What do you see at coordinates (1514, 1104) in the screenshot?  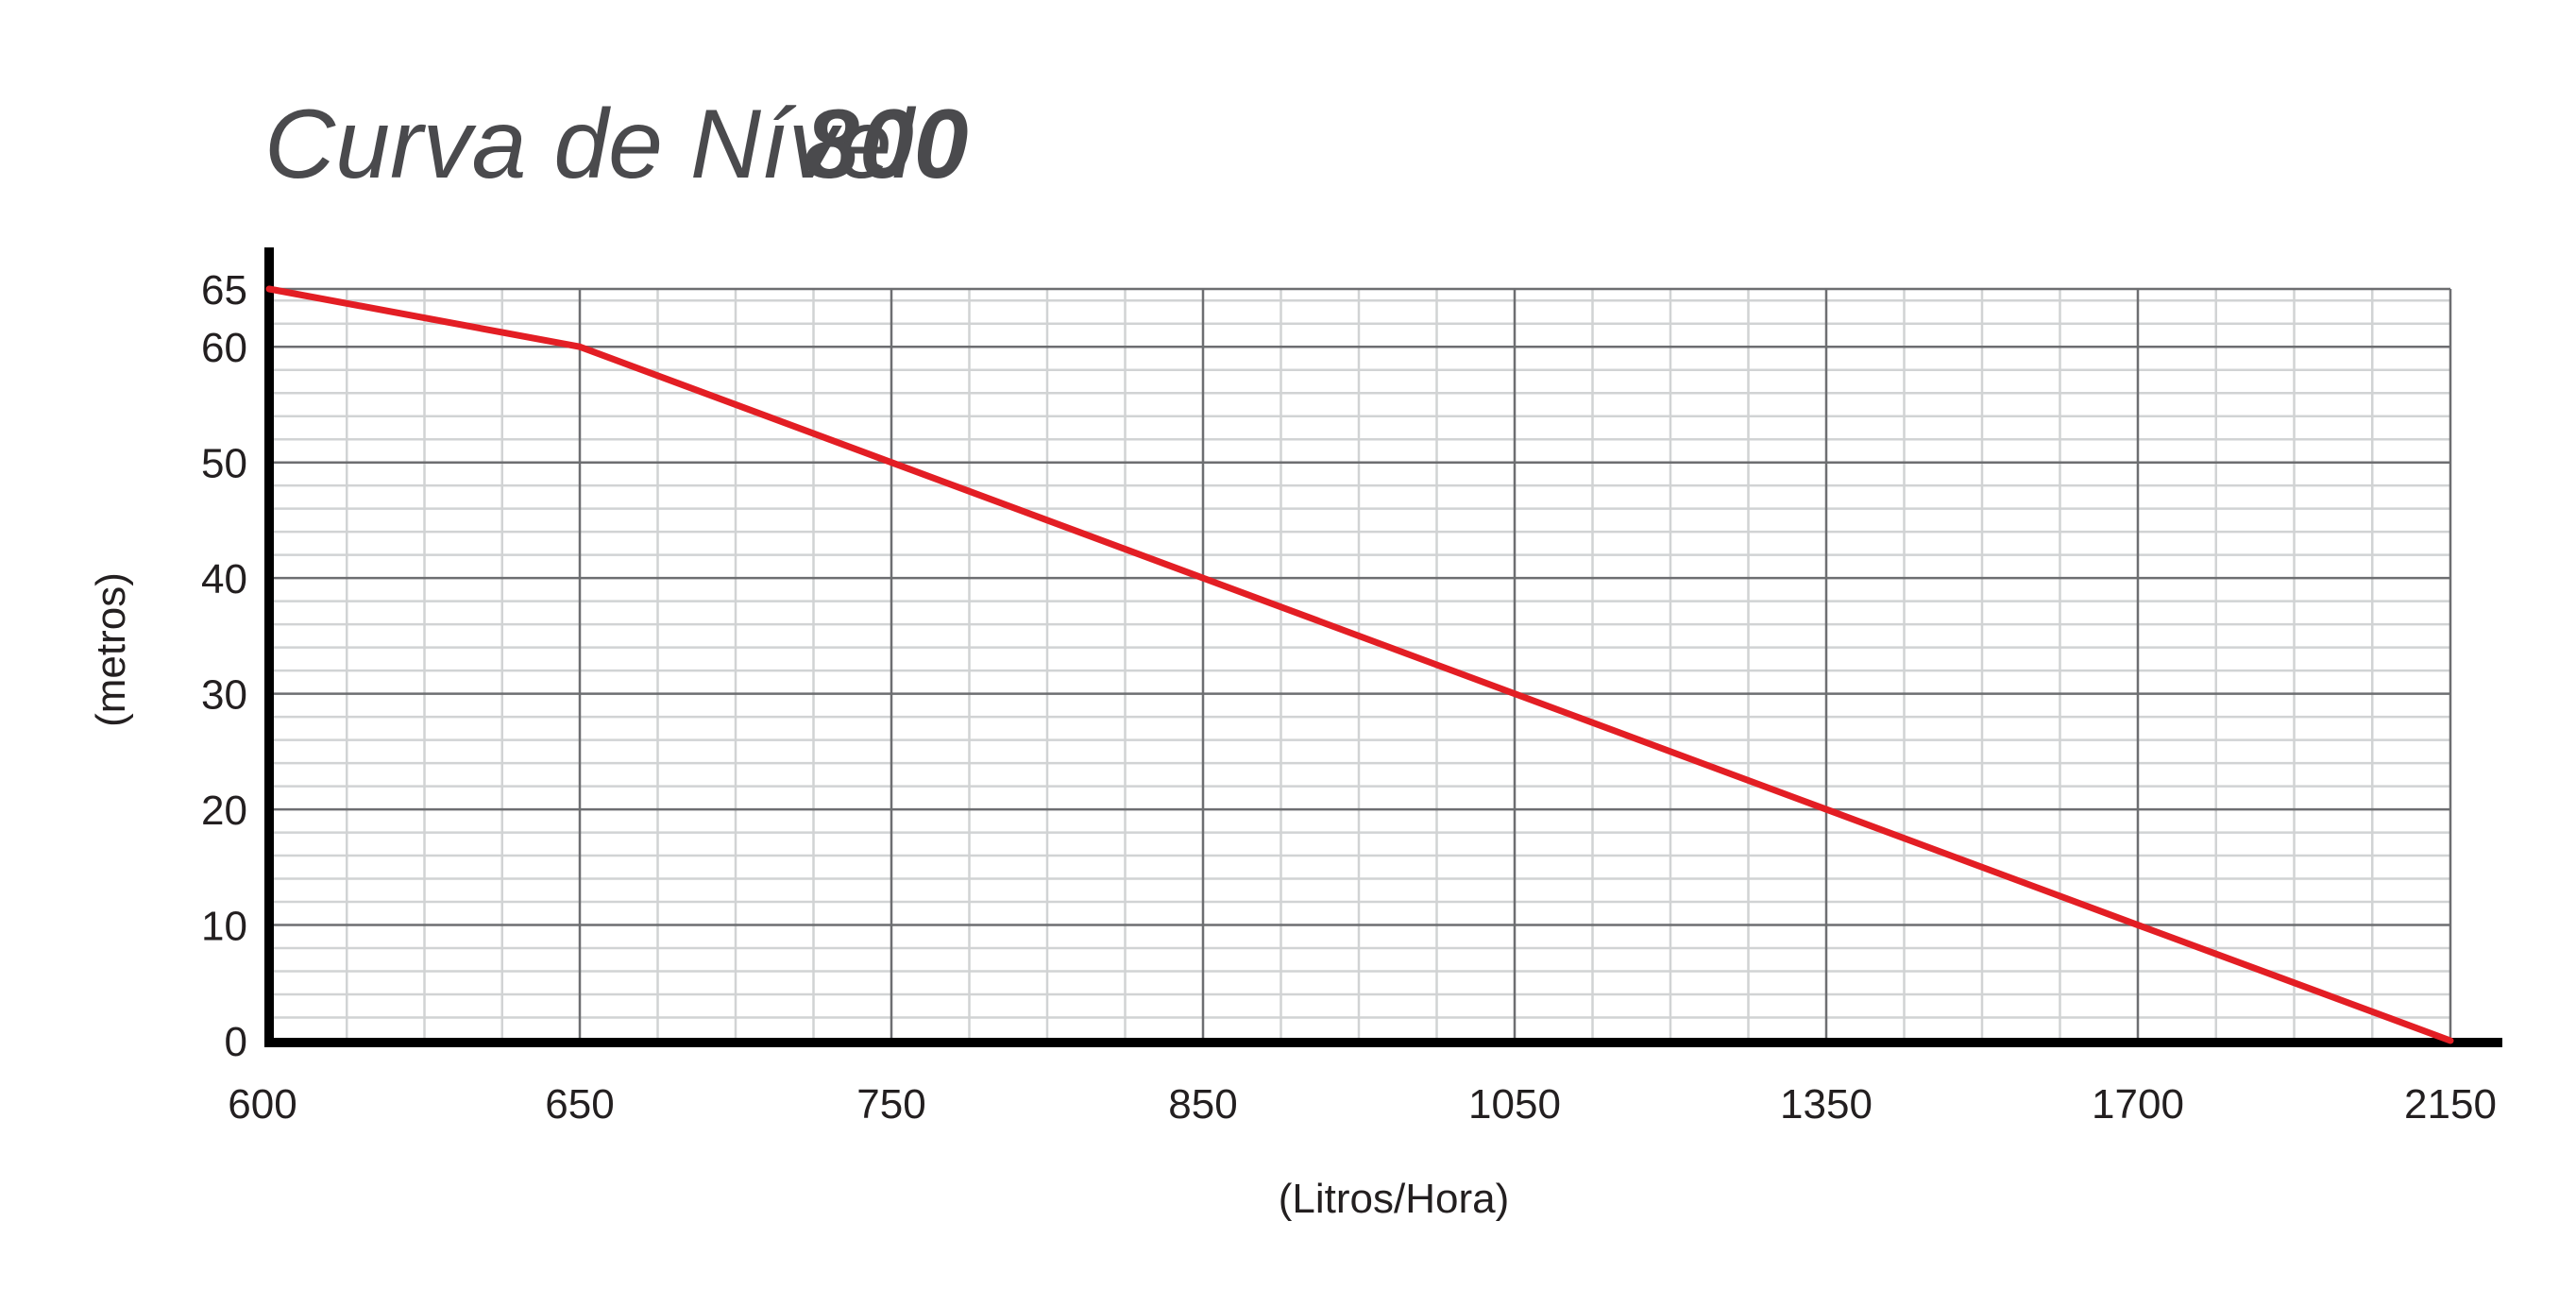 I see `x-tick-label: 1050` at bounding box center [1514, 1104].